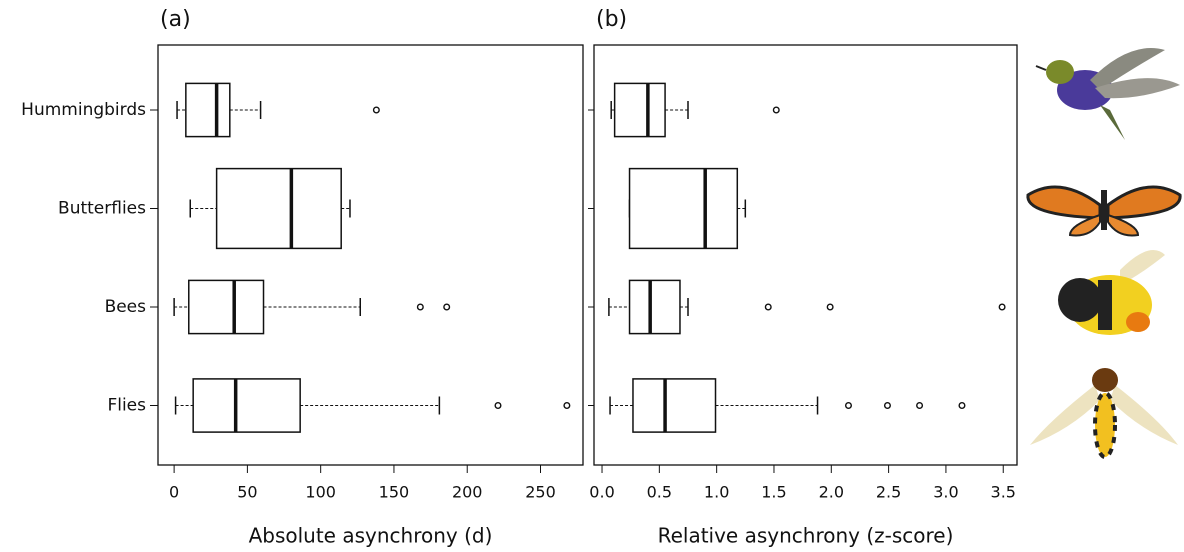 This screenshot has width=1184, height=552. What do you see at coordinates (83, 110) in the screenshot?
I see `y-tick-label: Hummingbirds` at bounding box center [83, 110].